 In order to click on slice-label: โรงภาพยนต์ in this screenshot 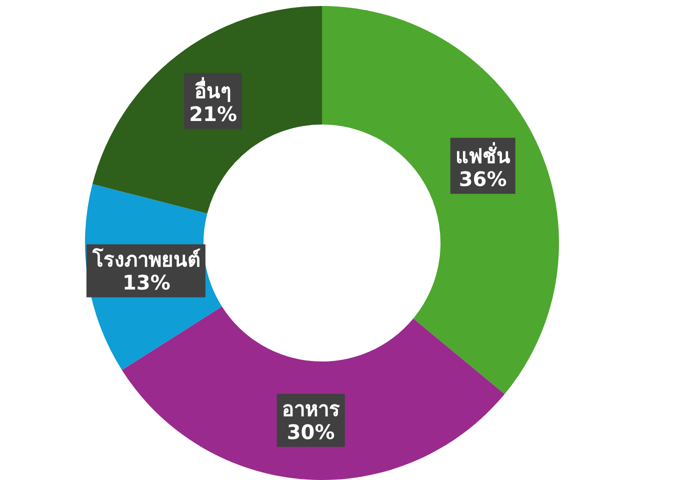, I will do `click(145, 259)`.